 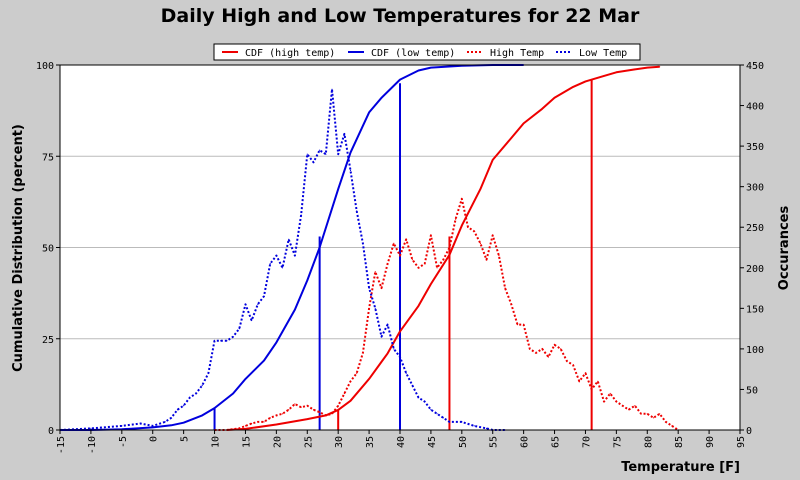 What do you see at coordinates (48, 340) in the screenshot?
I see `y-left-tick-label: 25` at bounding box center [48, 340].